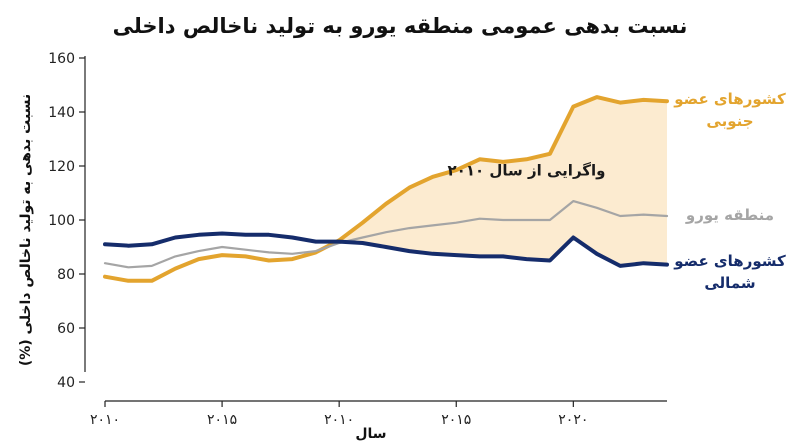 Image resolution: width=800 pixels, height=447 pixels. I want to click on y-tick-label: 140, so click(61, 113).